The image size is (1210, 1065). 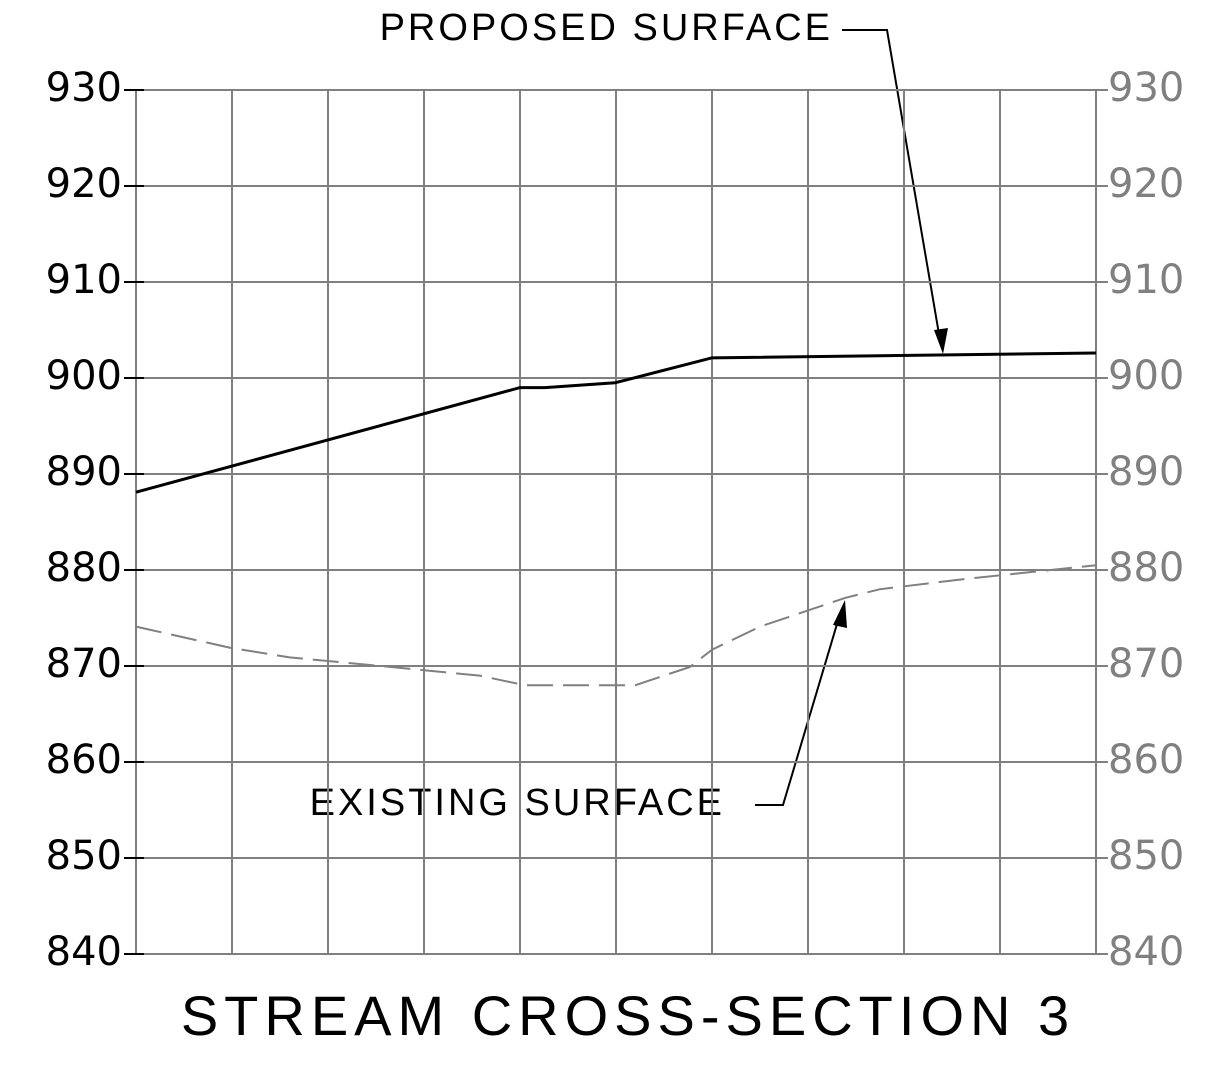 I want to click on y-tick-label: 850, so click(x=84, y=856).